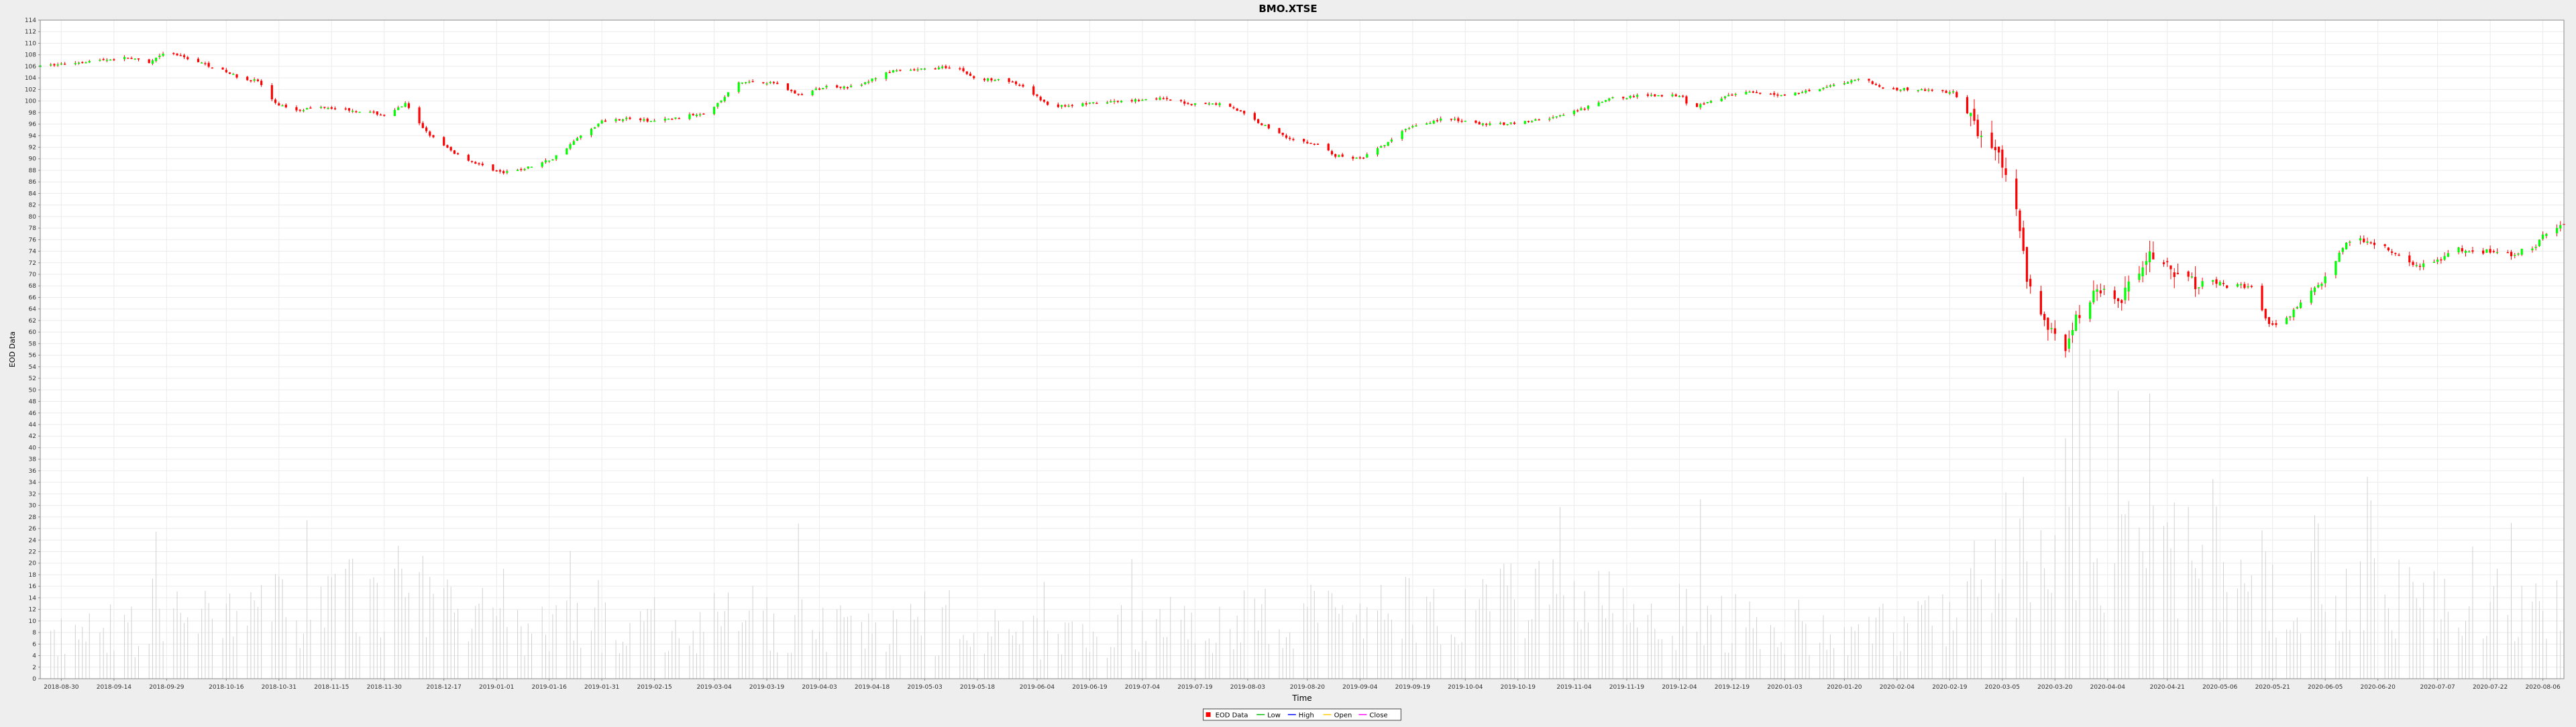 Image resolution: width=2576 pixels, height=727 pixels. I want to click on legend-item-label: Low, so click(1274, 716).